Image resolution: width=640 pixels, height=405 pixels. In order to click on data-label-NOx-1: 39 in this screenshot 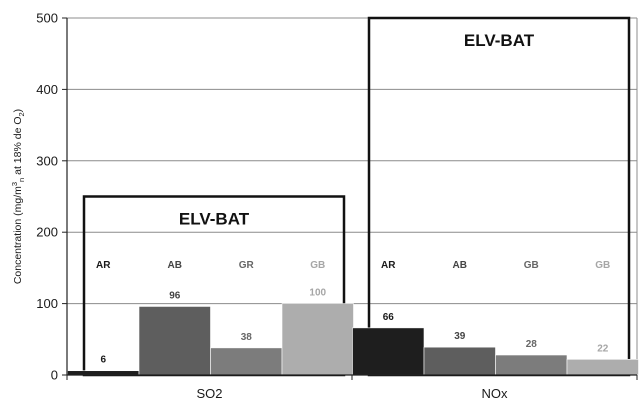, I will do `click(460, 336)`.